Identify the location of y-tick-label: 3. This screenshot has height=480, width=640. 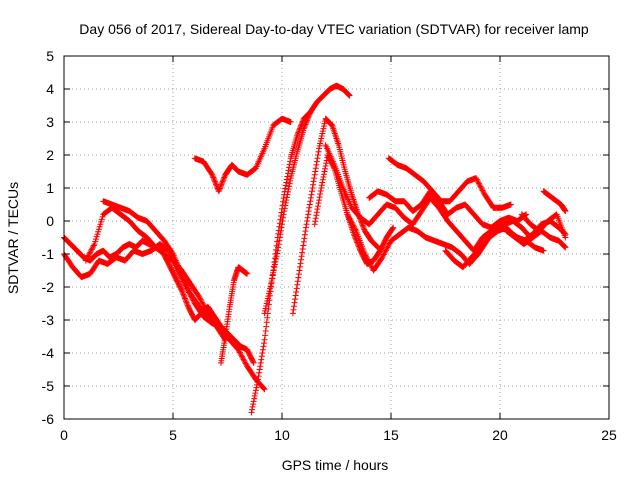
(50, 122).